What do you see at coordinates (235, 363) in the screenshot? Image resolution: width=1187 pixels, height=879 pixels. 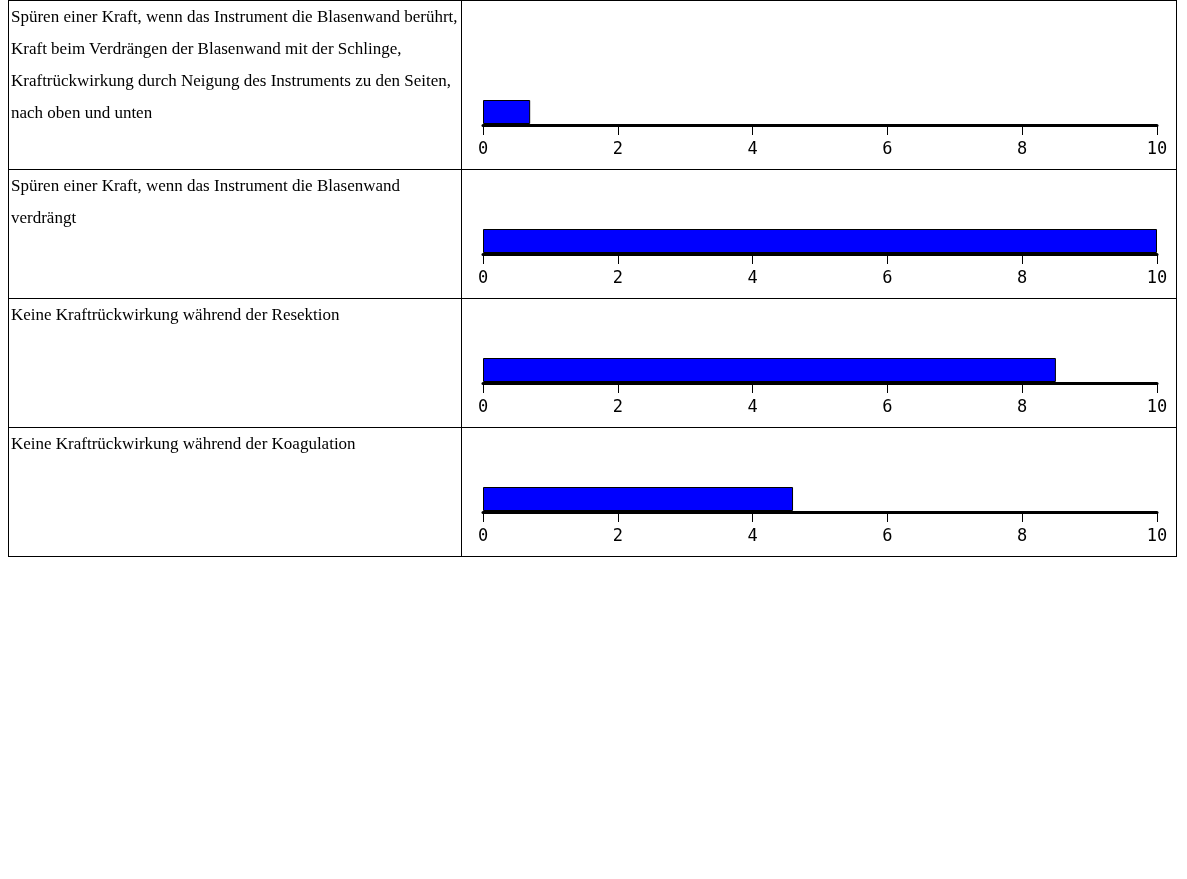 I see `y-tick-label: Keine Kraftrückwirkung während der Resektion` at bounding box center [235, 363].